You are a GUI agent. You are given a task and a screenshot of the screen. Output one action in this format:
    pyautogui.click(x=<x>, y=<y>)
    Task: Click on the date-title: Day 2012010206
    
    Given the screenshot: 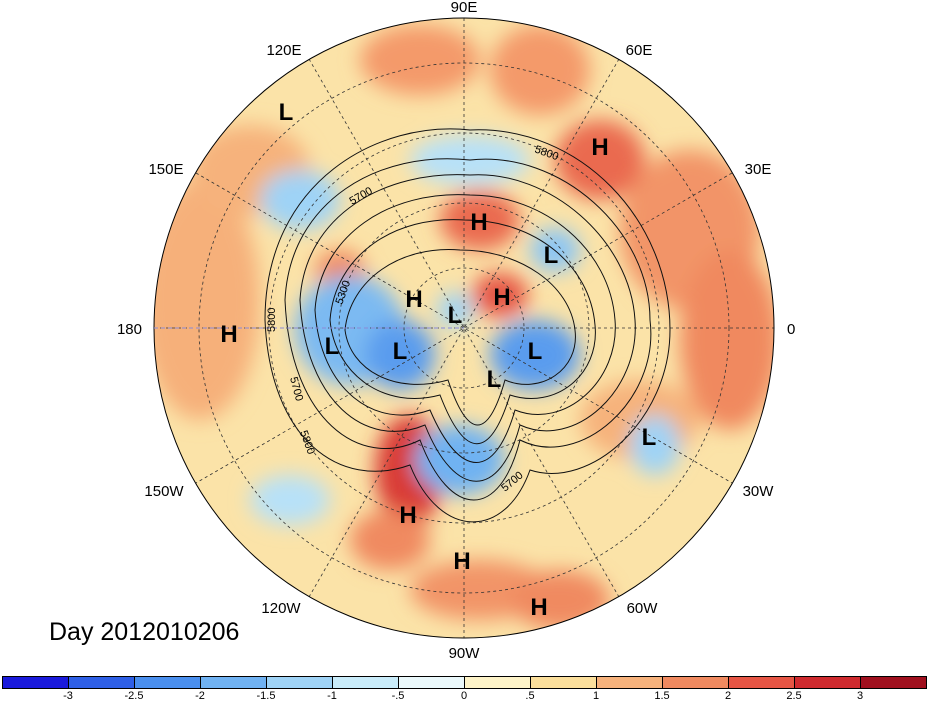 What is the action you would take?
    pyautogui.click(x=144, y=632)
    